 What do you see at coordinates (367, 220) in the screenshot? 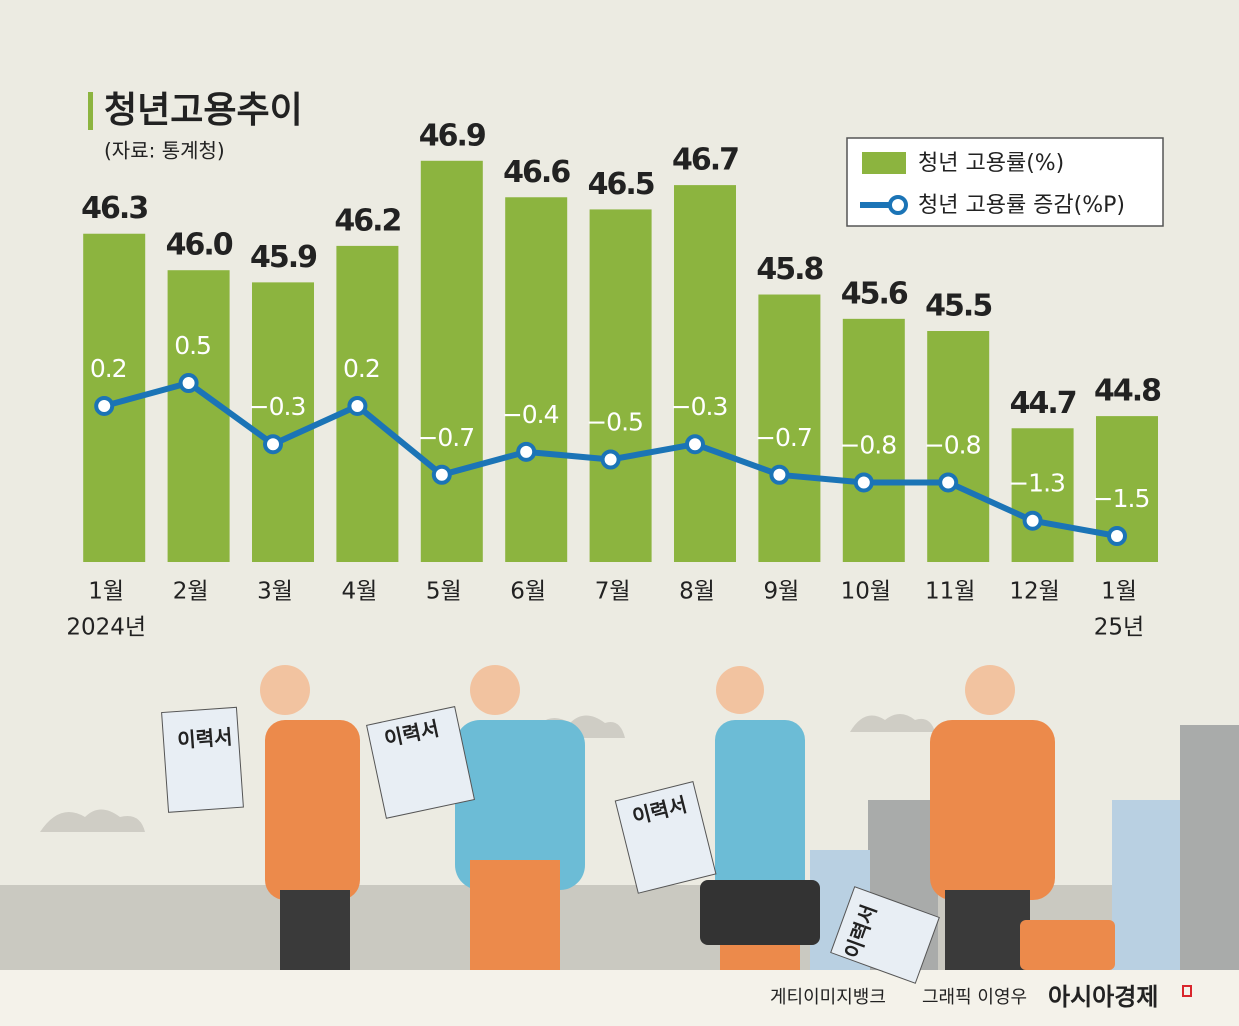
I see `bar-value-label: 46.2` at bounding box center [367, 220].